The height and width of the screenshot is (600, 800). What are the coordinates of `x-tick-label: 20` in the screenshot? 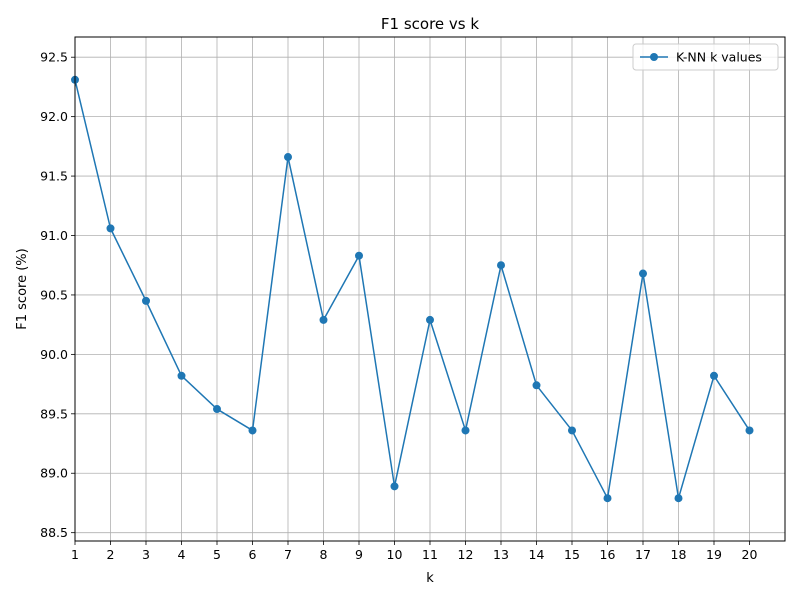 It's located at (750, 554).